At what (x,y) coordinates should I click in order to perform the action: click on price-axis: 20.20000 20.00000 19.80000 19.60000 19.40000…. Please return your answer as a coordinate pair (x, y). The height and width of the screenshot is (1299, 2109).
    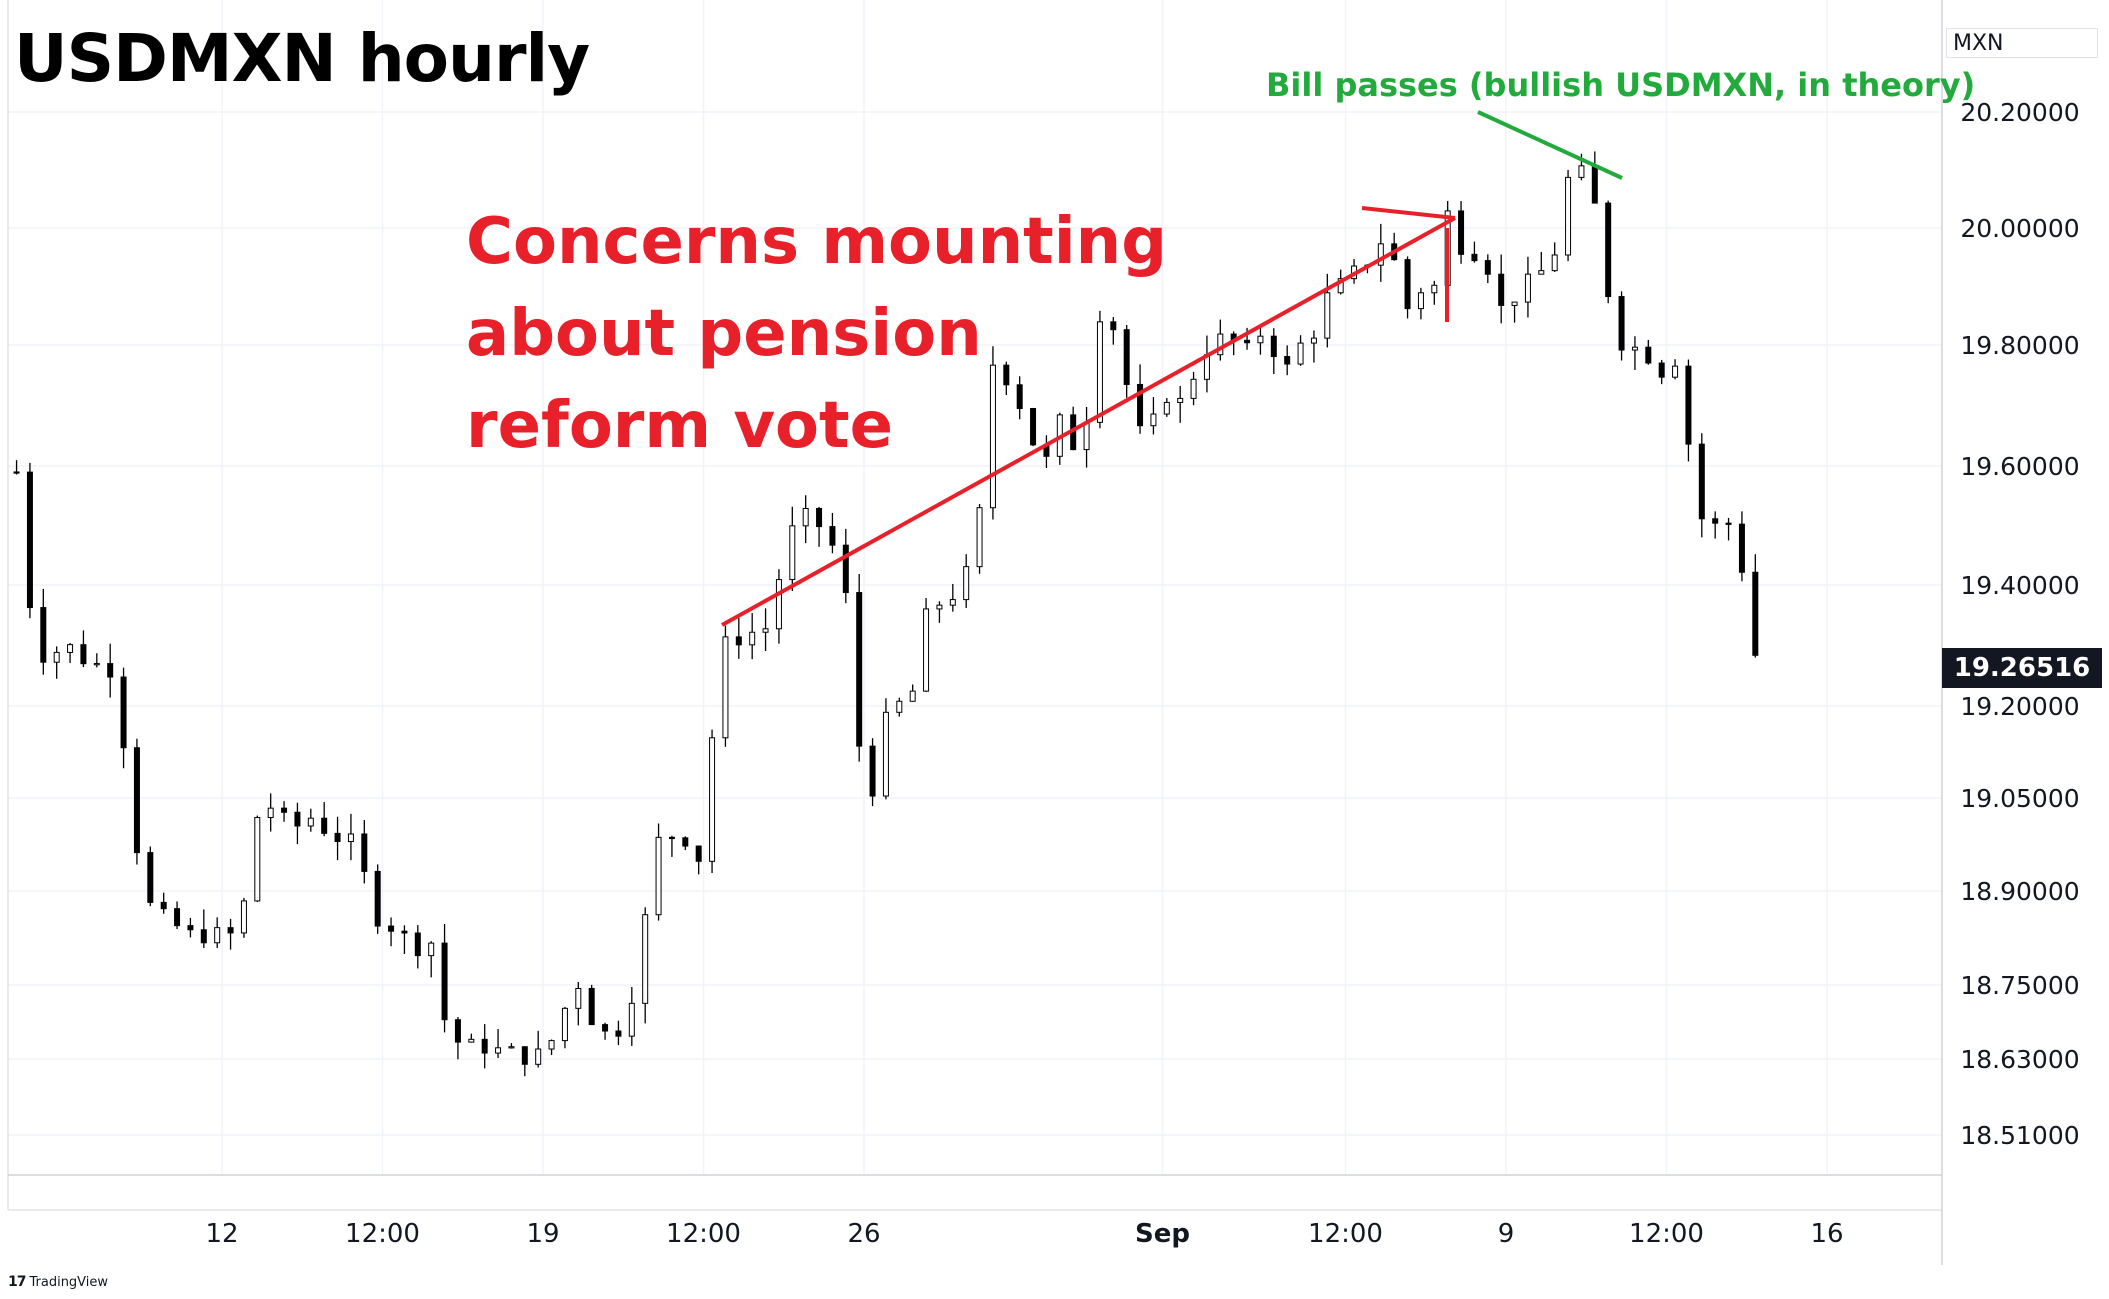
    Looking at the image, I should click on (2019, 624).